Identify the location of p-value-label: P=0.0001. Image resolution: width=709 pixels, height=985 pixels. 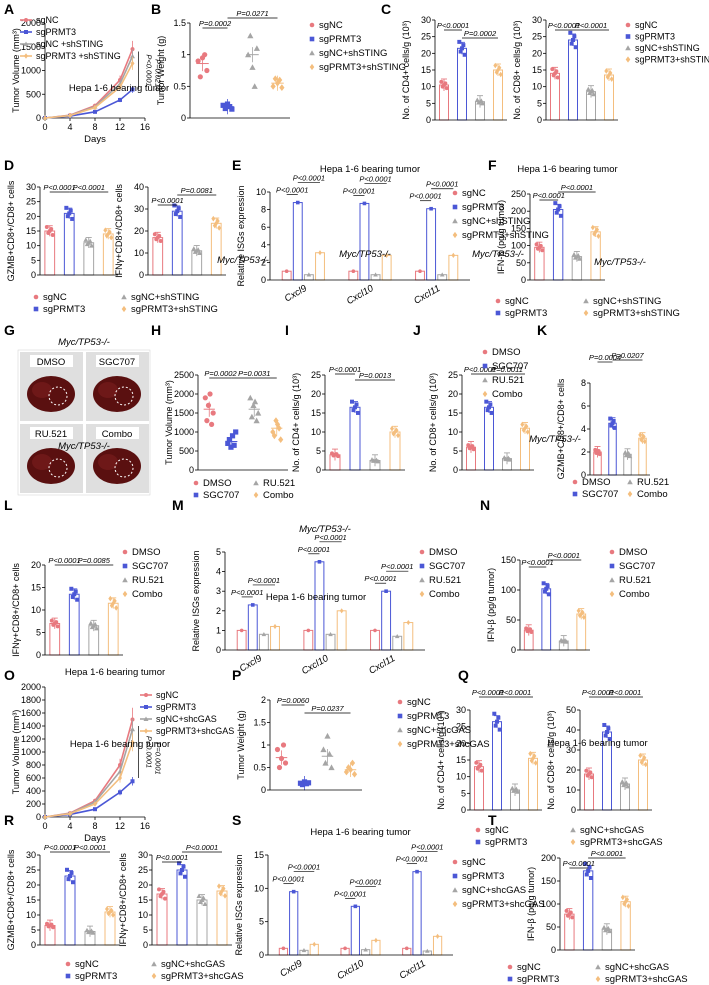
(158, 758).